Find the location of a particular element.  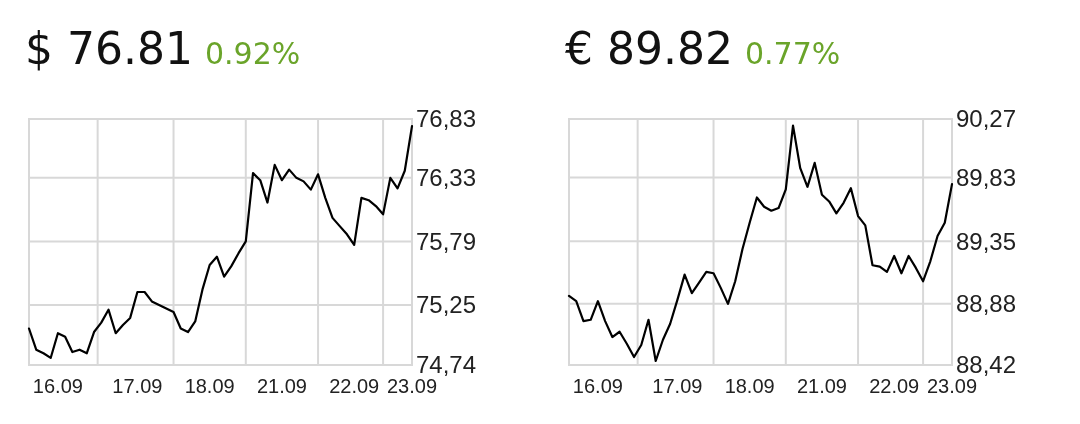

y-tick-label: 76,33 is located at coordinates (446, 178).